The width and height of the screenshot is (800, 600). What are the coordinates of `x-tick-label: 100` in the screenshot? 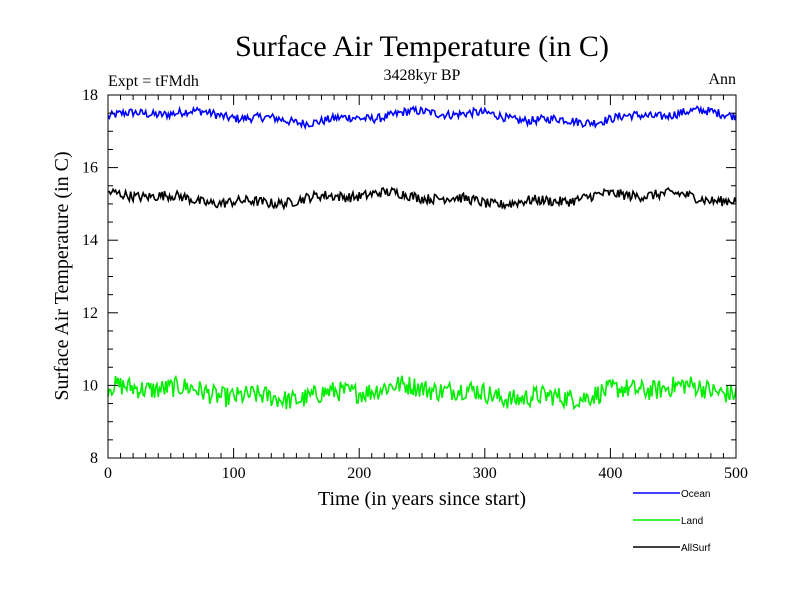 It's located at (234, 473).